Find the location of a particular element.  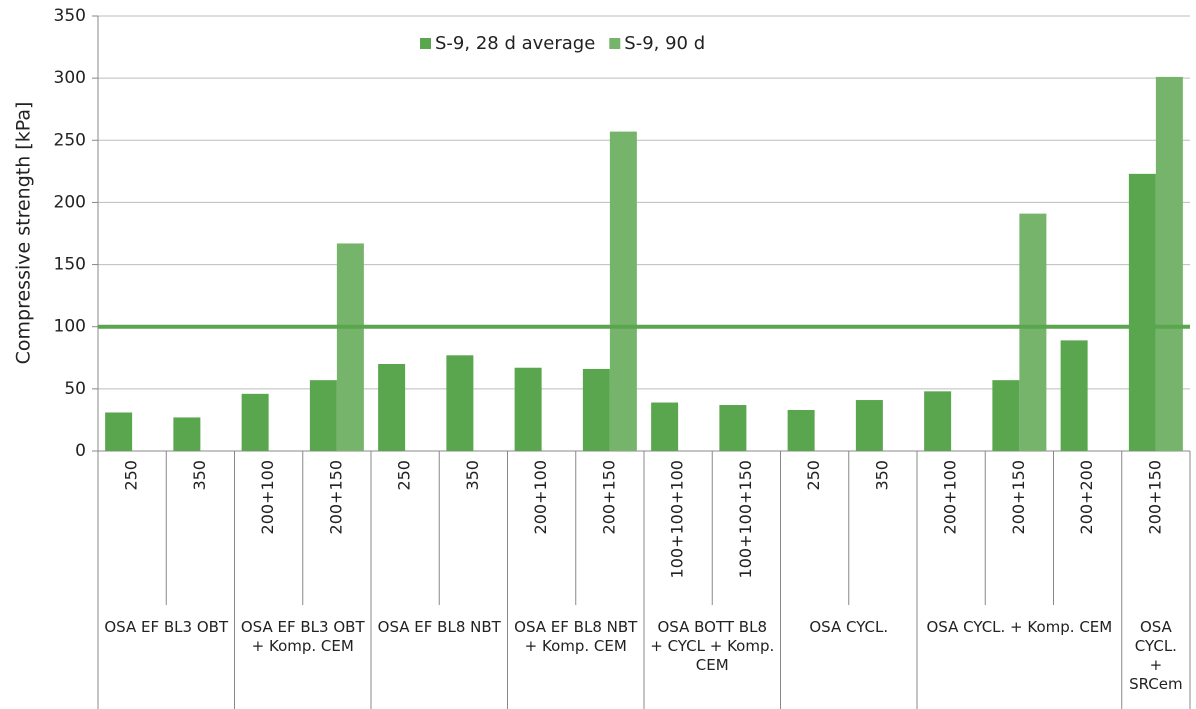

group-label: OSA BOTT BL8 + CYCL + Komp. CEM is located at coordinates (712, 646).